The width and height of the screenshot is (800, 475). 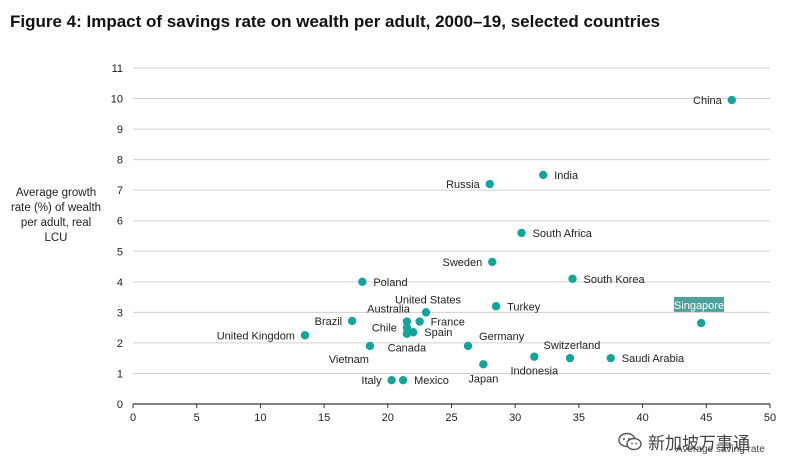 I want to click on point-label: France, so click(x=448, y=323).